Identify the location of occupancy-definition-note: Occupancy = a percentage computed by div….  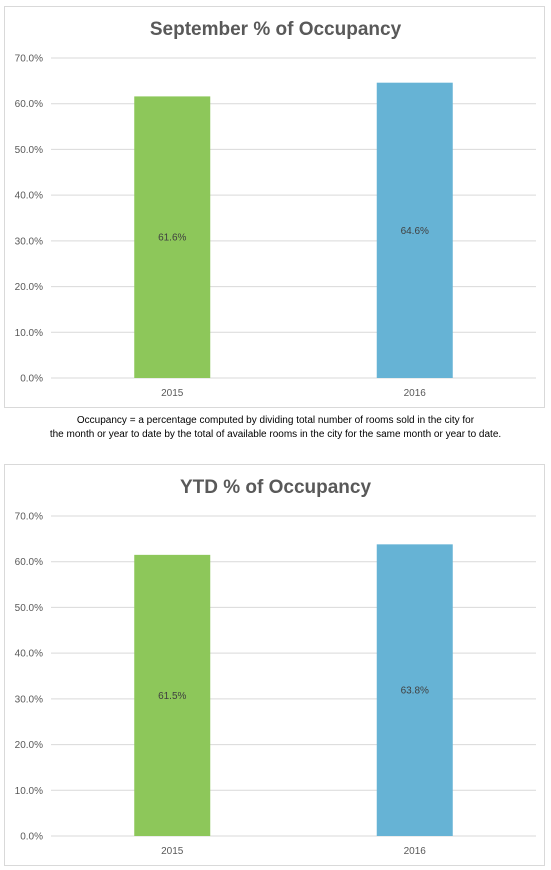
(275, 428).